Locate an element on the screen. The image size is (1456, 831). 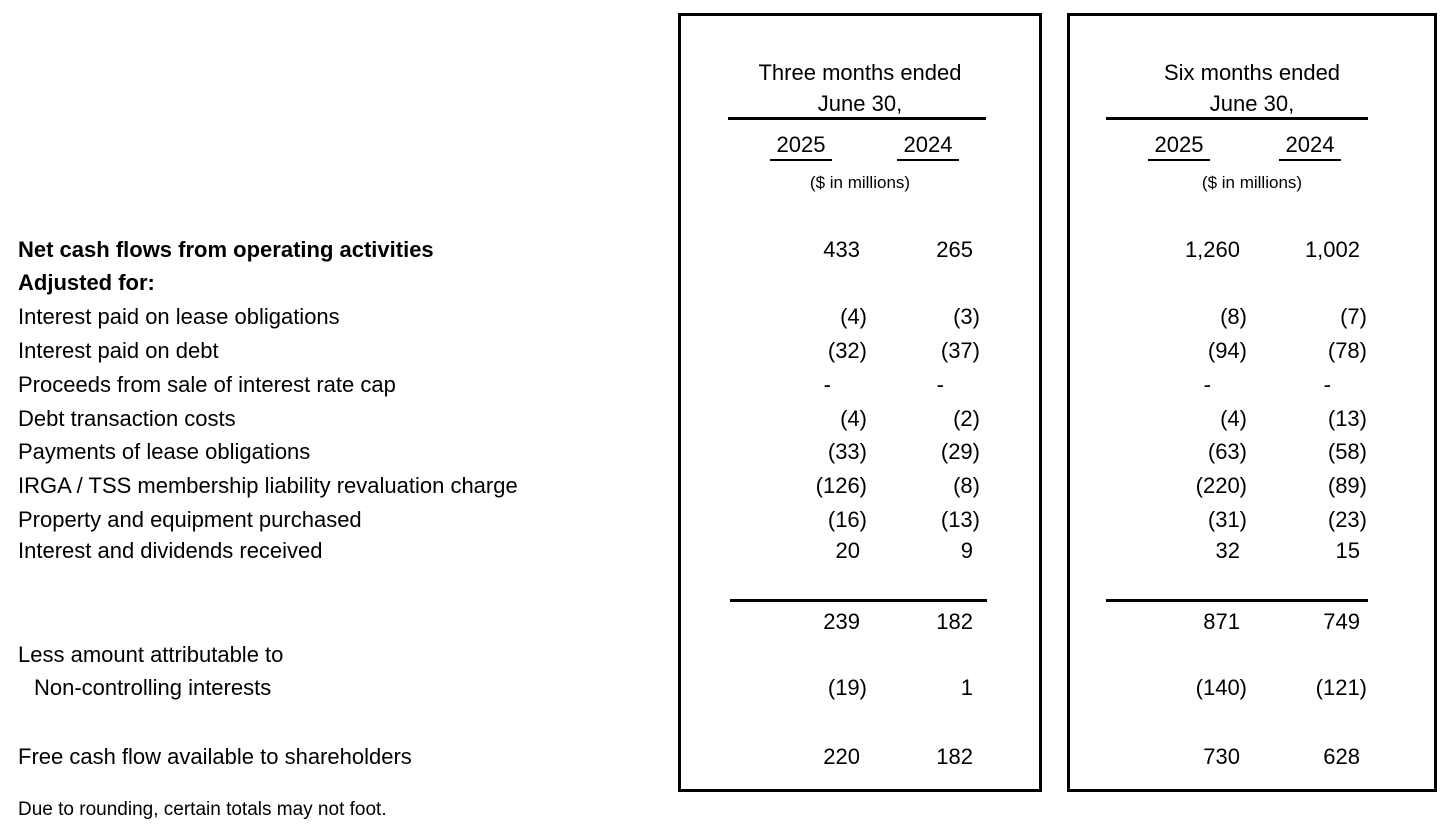
row-label: Payments of lease obligations is located at coordinates (164, 451).